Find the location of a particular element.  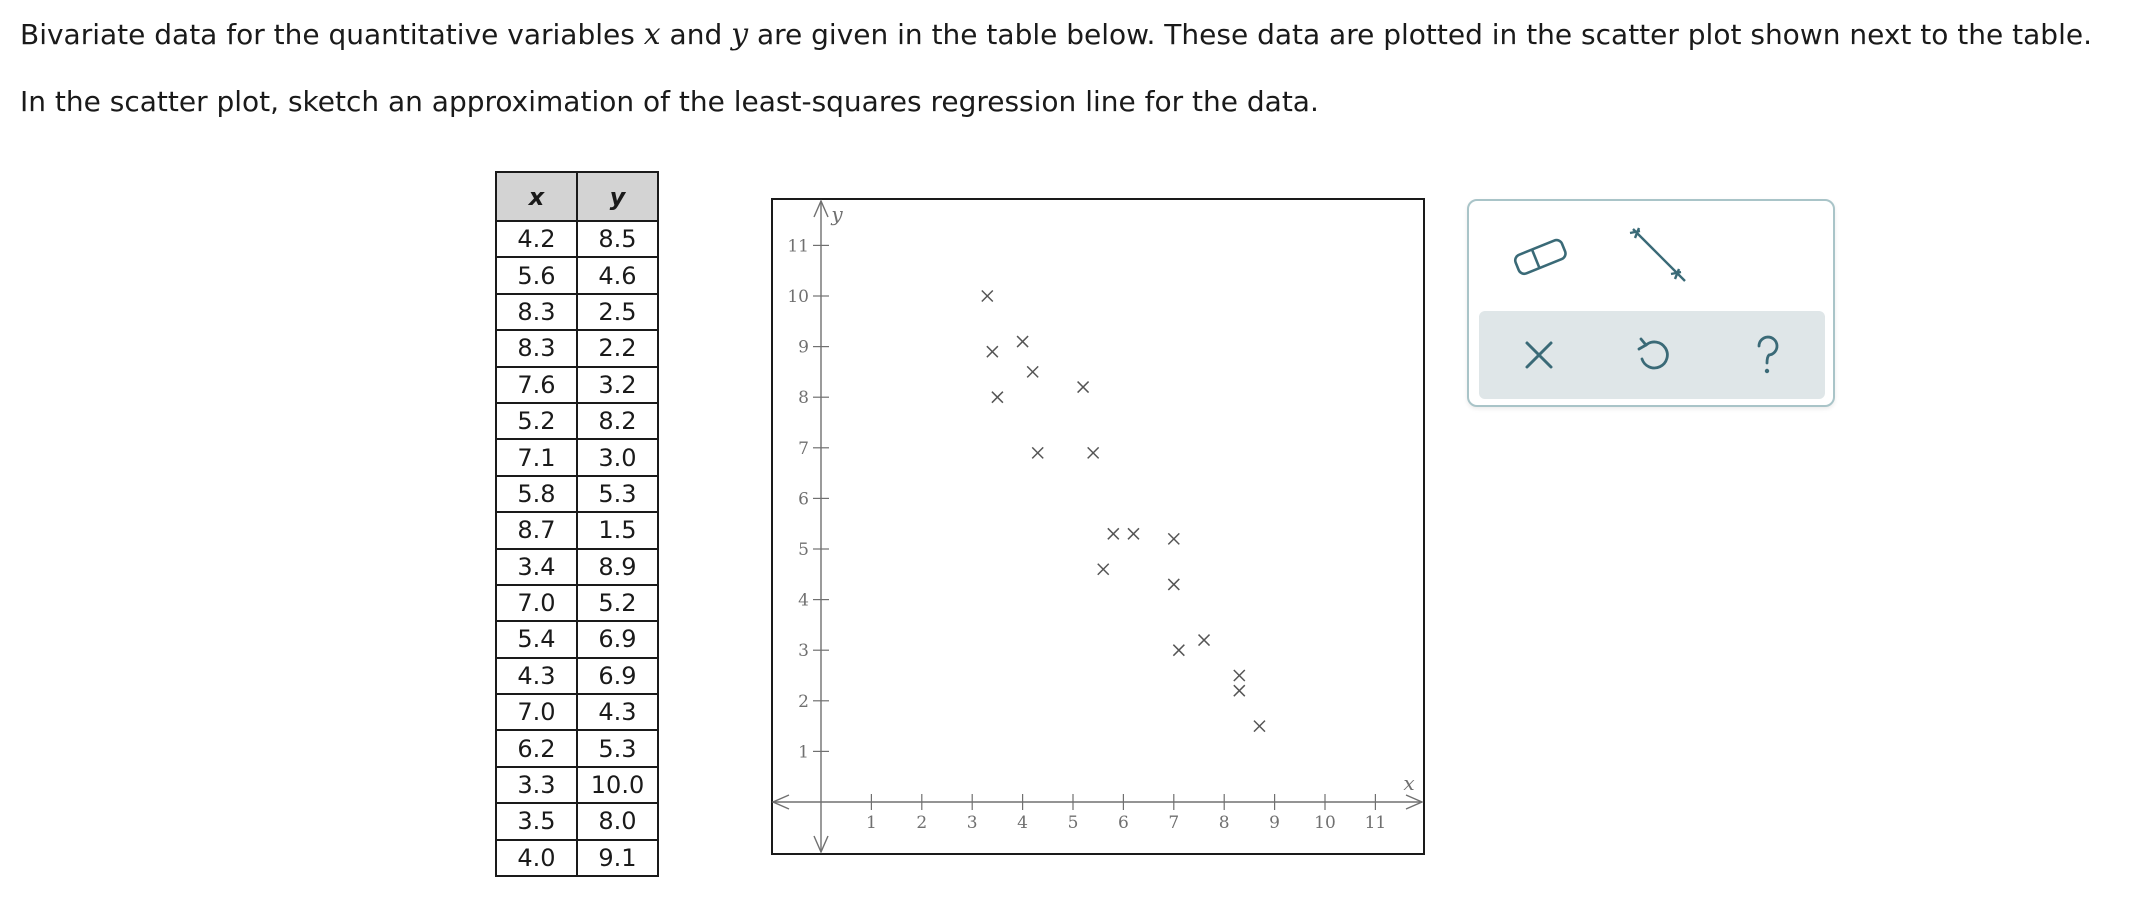

x-tick-label: 10 is located at coordinates (1325, 823).